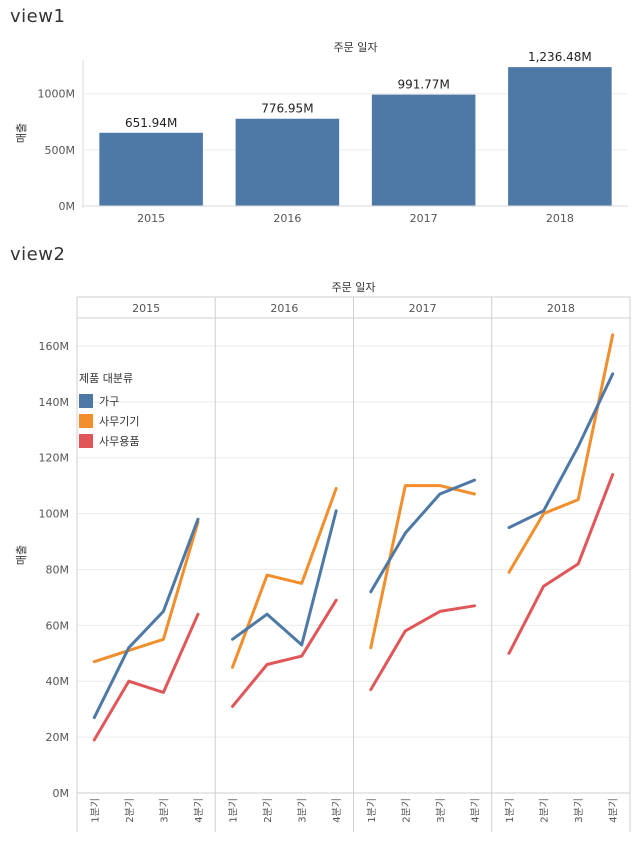 The height and width of the screenshot is (841, 638). I want to click on line-y-tick-7: 140M, so click(54, 402).